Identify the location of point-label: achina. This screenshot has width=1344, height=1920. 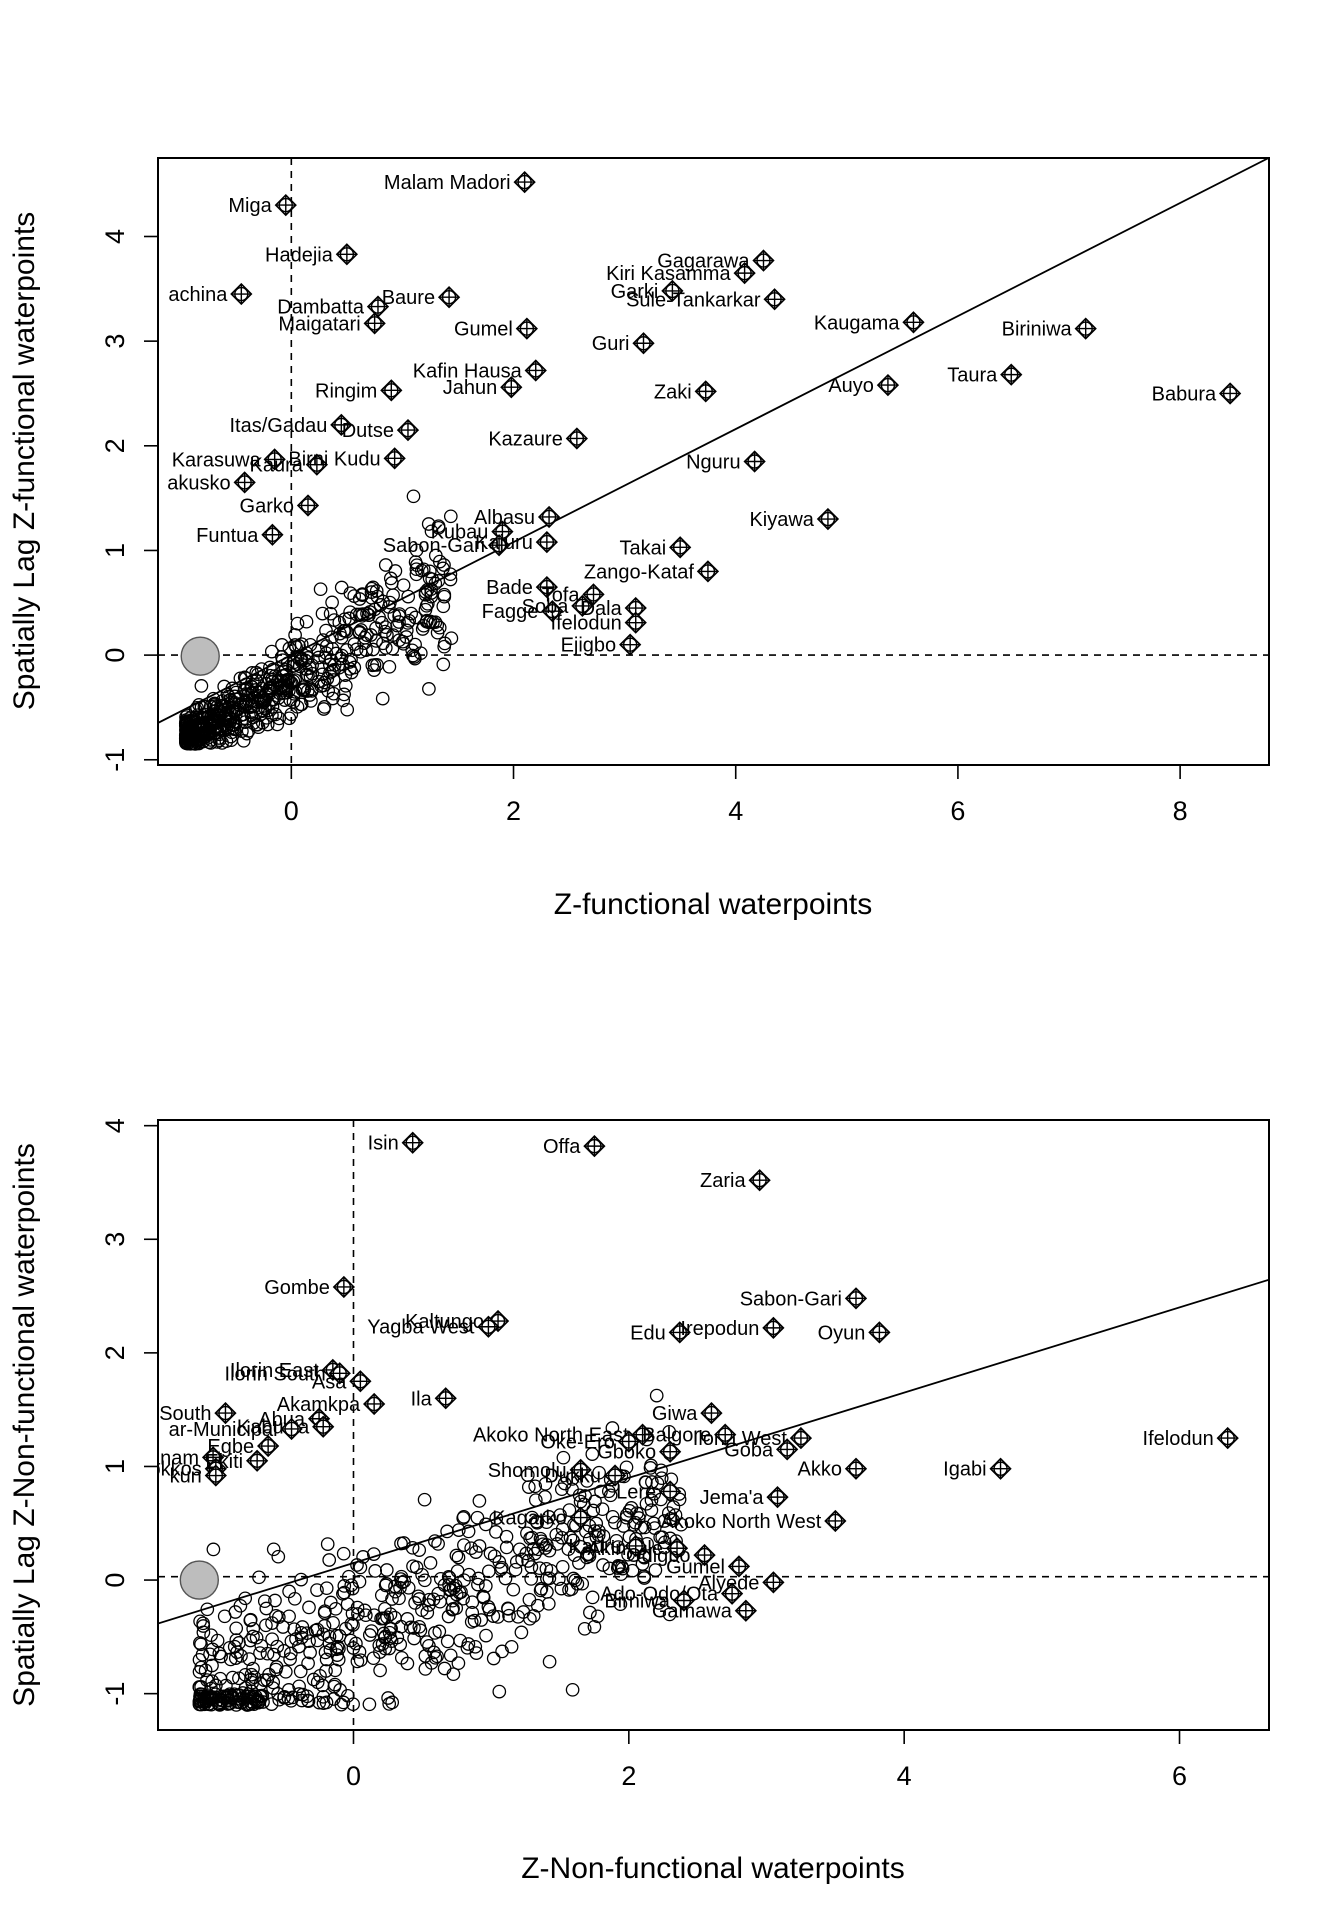
(198, 295).